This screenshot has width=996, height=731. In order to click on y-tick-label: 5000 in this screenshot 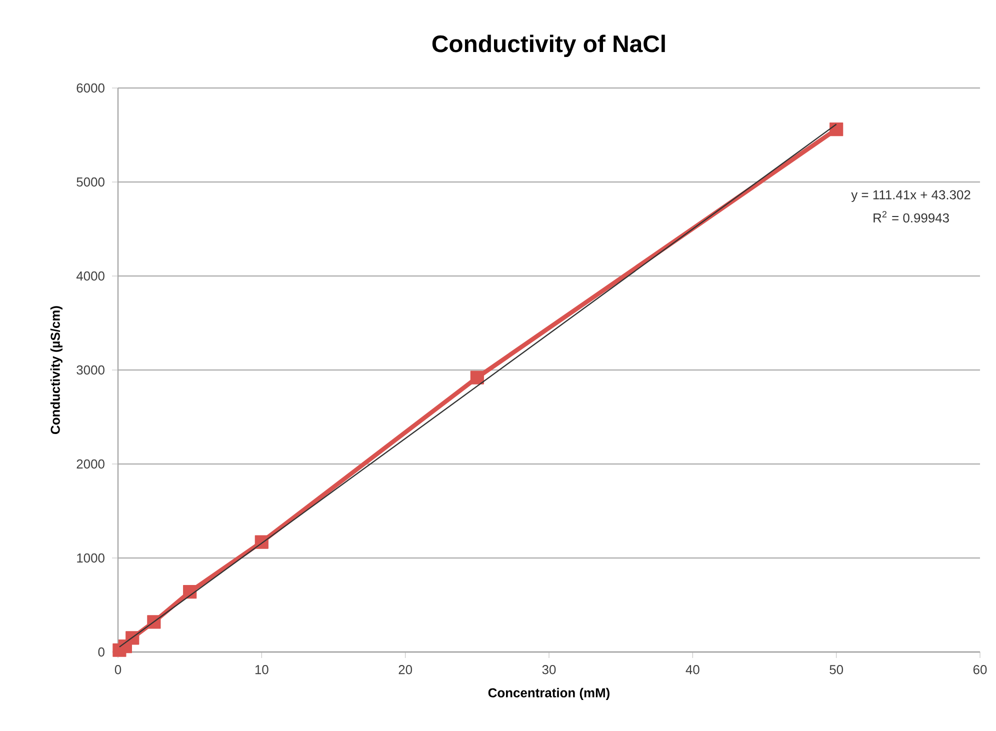, I will do `click(90, 182)`.